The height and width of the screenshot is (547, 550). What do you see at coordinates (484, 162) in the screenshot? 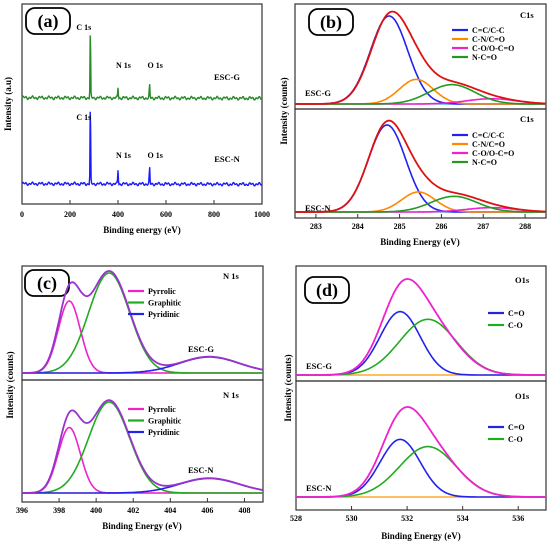
I see `legend-n-c-o: N-C=O` at bounding box center [484, 162].